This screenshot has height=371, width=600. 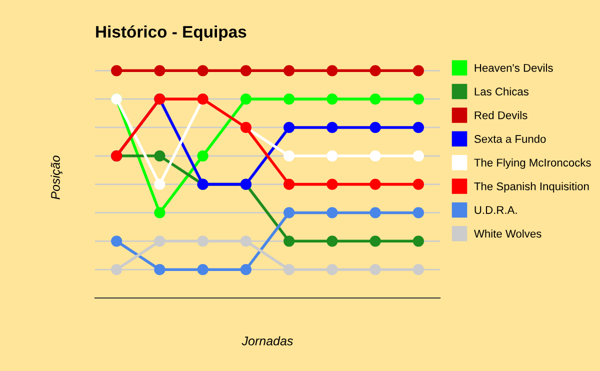 I want to click on legend-label: Heaven's Devils, so click(x=513, y=68).